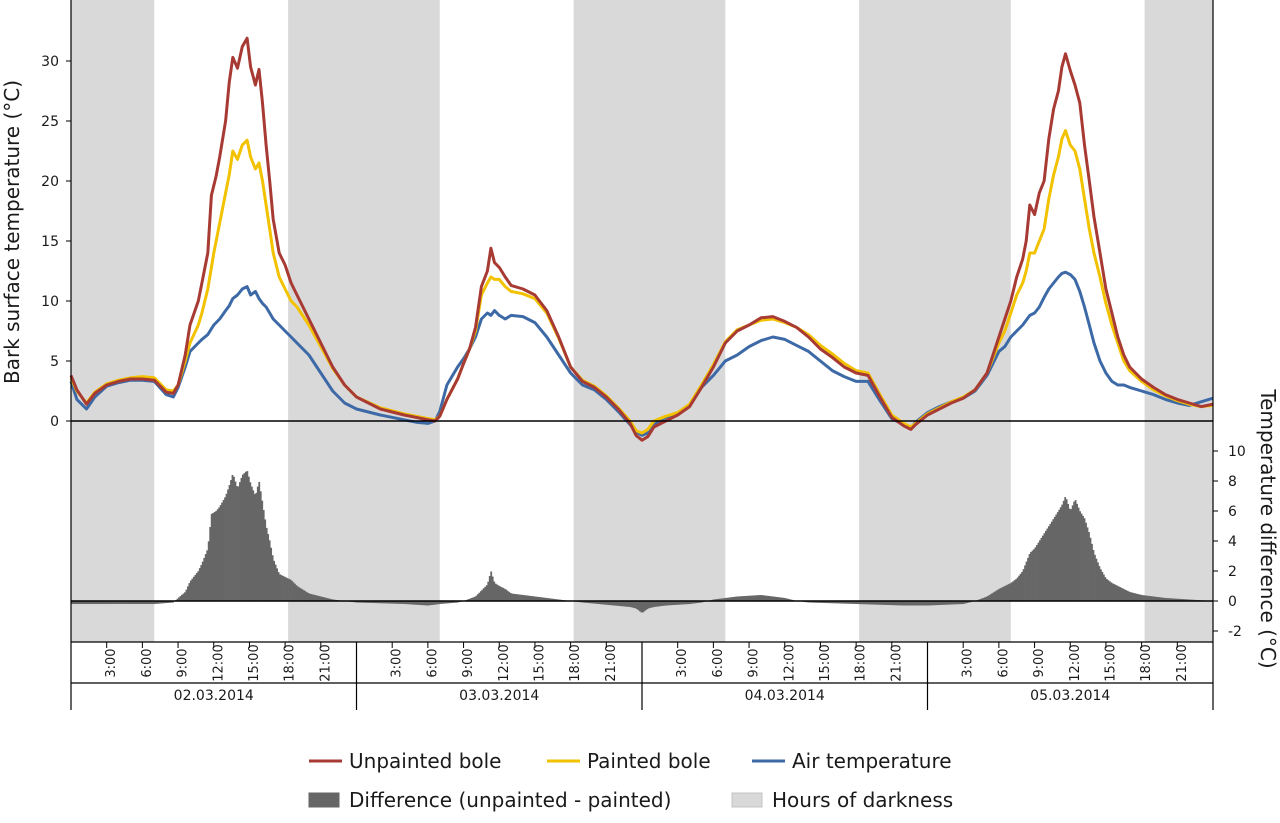 The height and width of the screenshot is (823, 1280). I want to click on time-tick-label: 9:00, so click(468, 662).